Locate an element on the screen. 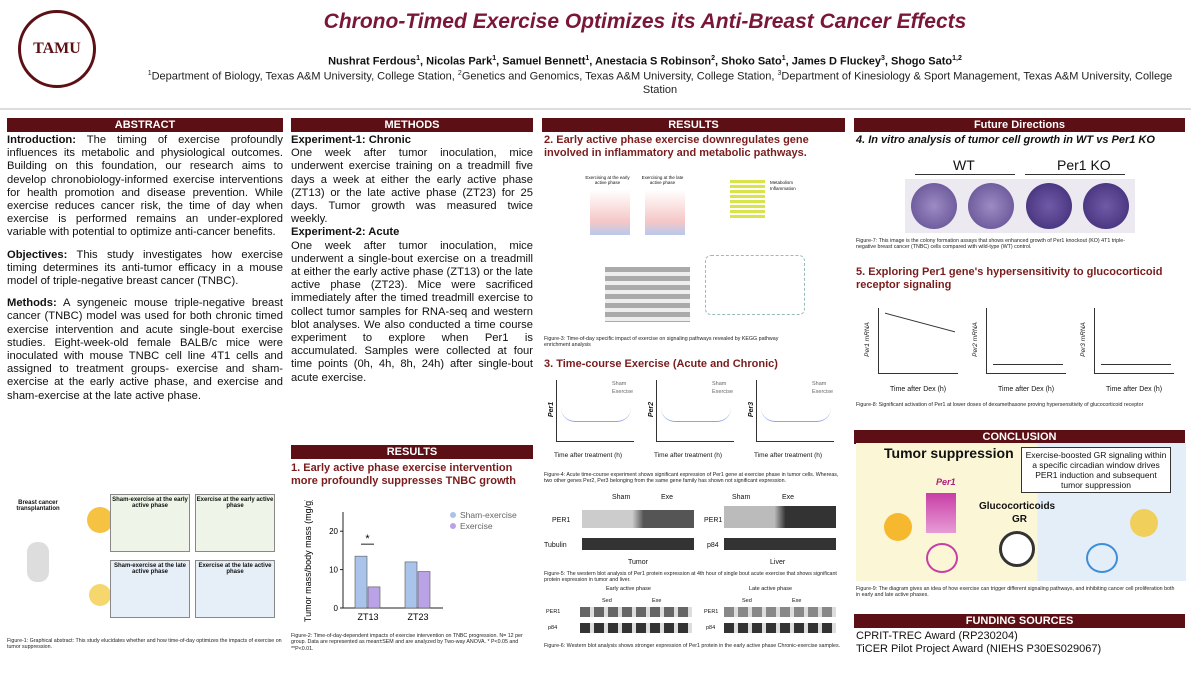 The width and height of the screenshot is (1191, 675). x-axis-label: Time after treatment (h) is located at coordinates (588, 455).